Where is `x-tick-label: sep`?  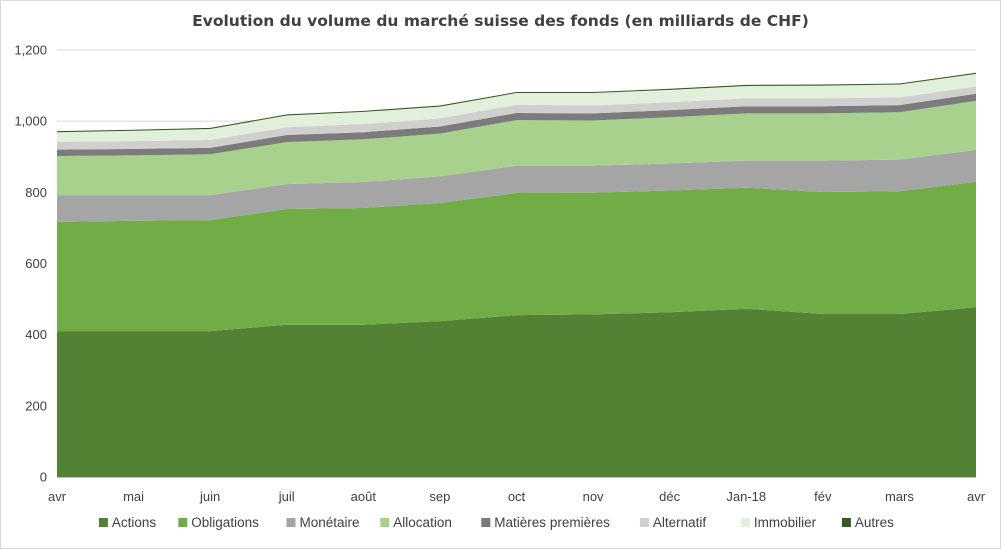 x-tick-label: sep is located at coordinates (439, 496).